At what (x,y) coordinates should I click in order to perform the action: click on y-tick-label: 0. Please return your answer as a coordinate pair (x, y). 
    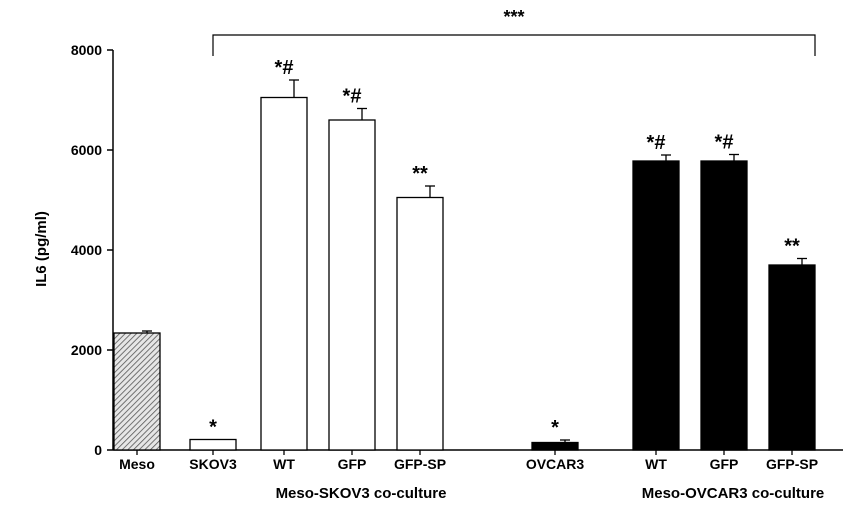
    Looking at the image, I should click on (98, 450).